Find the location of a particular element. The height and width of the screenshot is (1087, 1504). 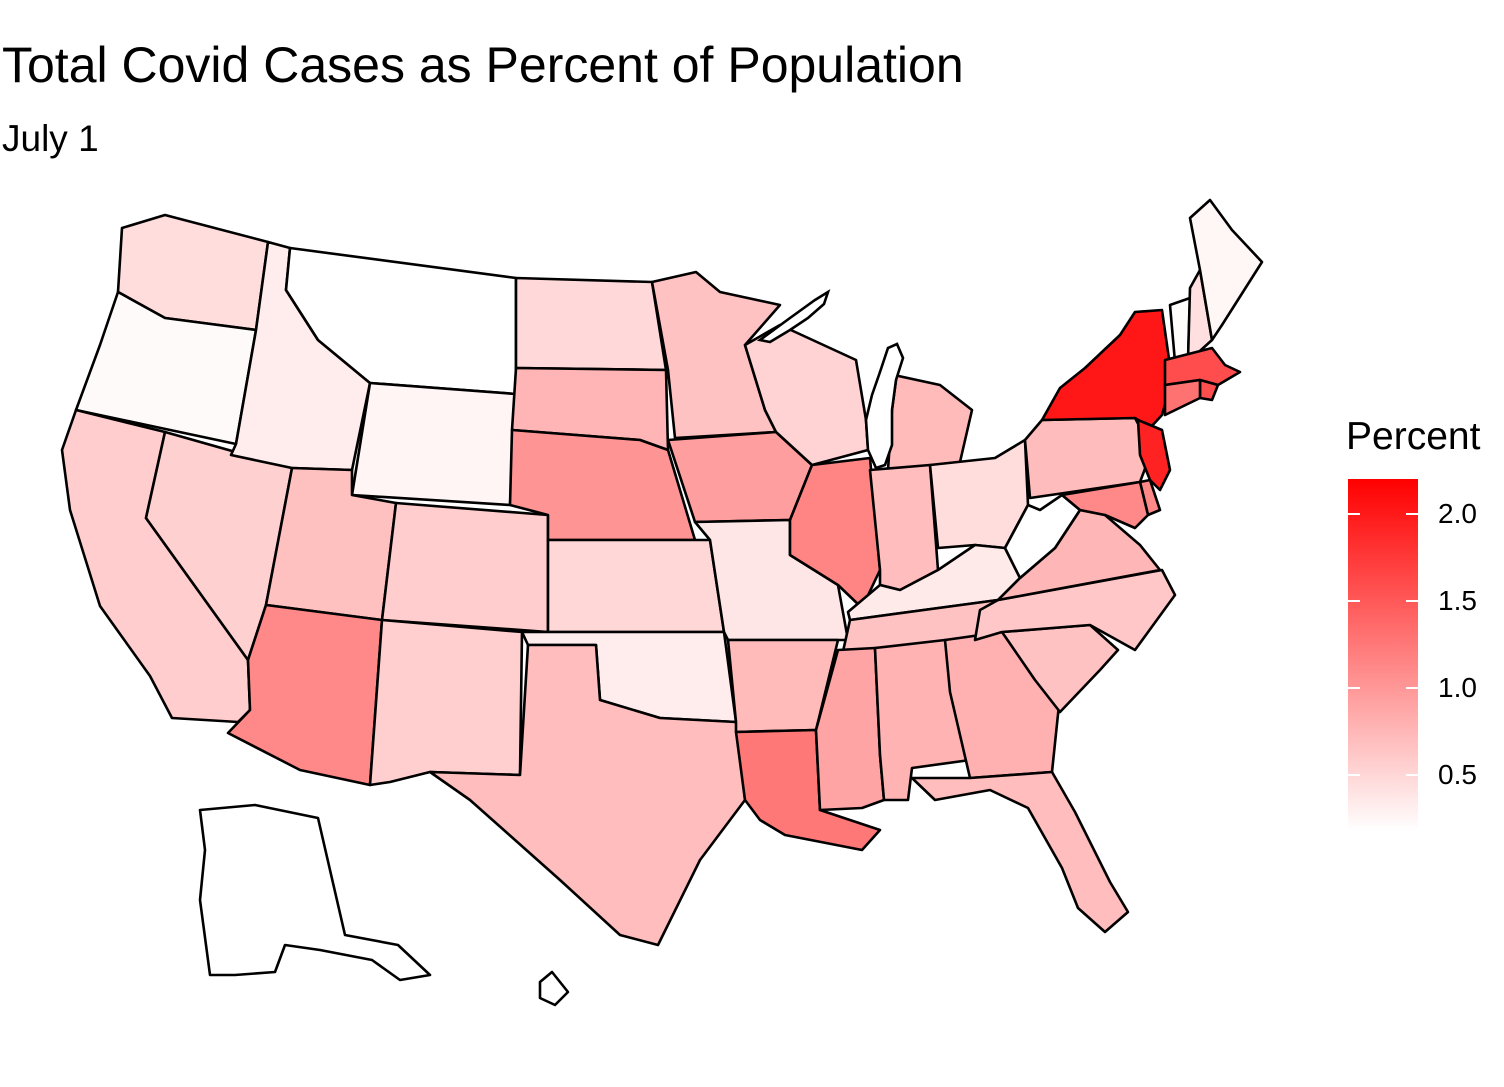

state-new-mexico is located at coordinates (446, 702).